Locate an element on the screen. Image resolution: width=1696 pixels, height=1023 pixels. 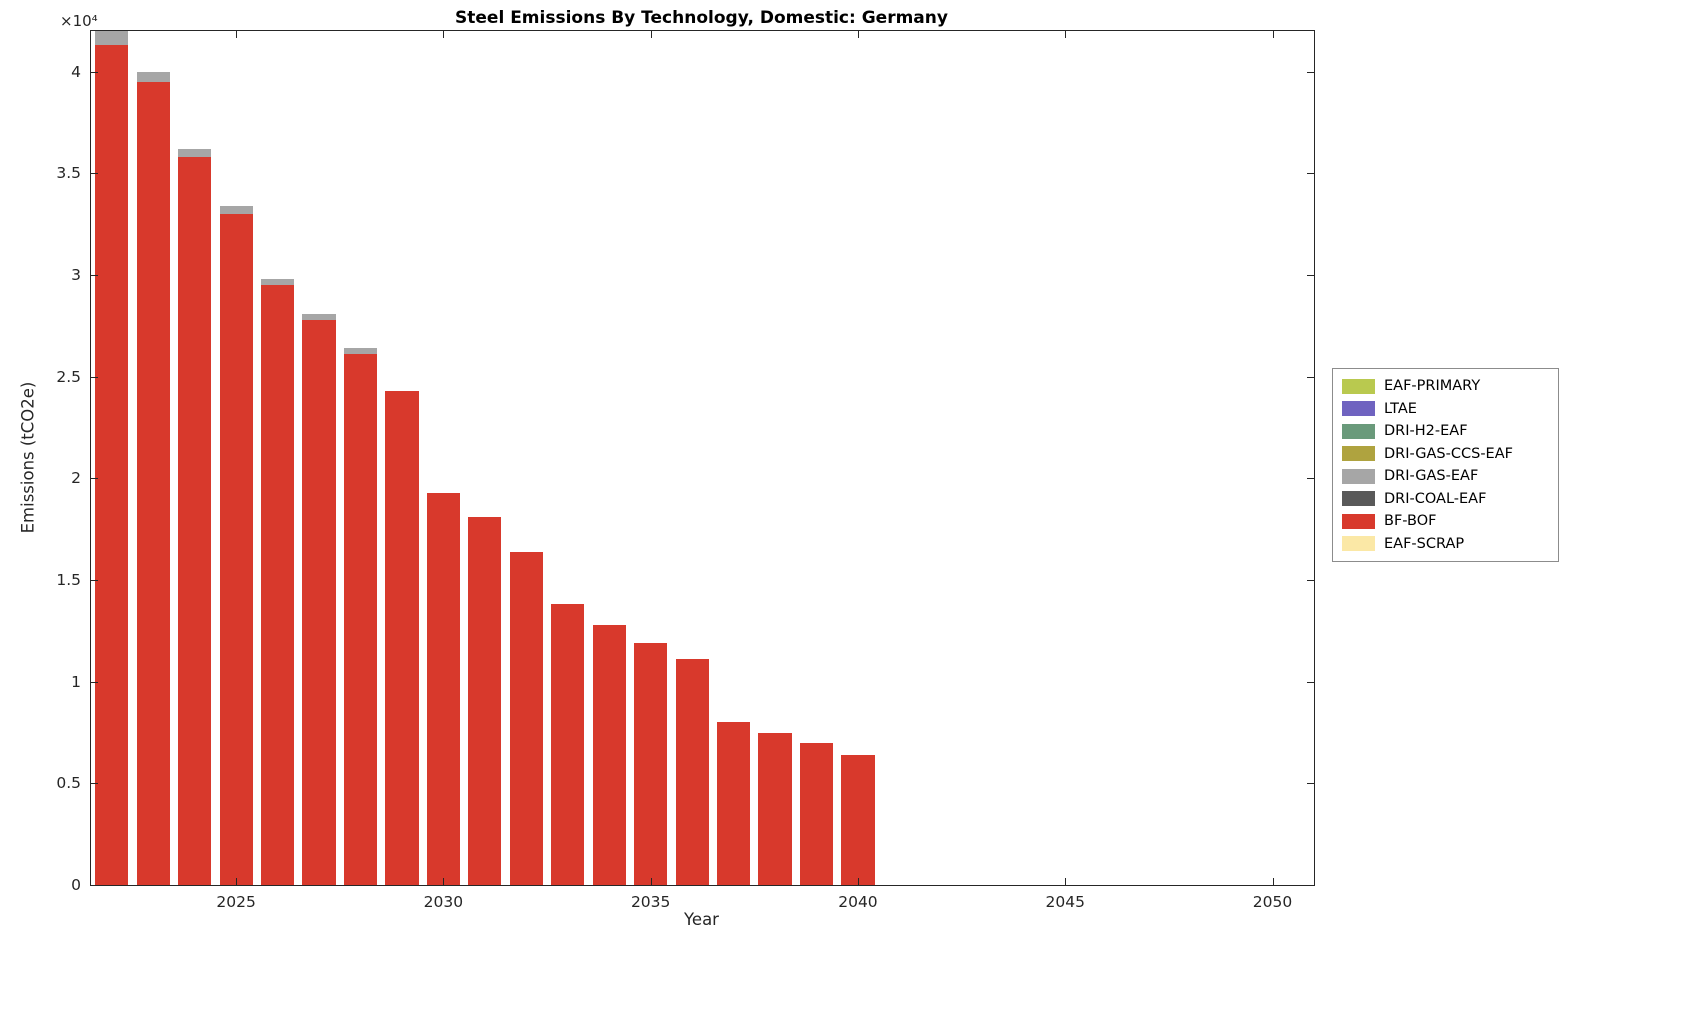
x-tick-label: 2035 is located at coordinates (650, 902).